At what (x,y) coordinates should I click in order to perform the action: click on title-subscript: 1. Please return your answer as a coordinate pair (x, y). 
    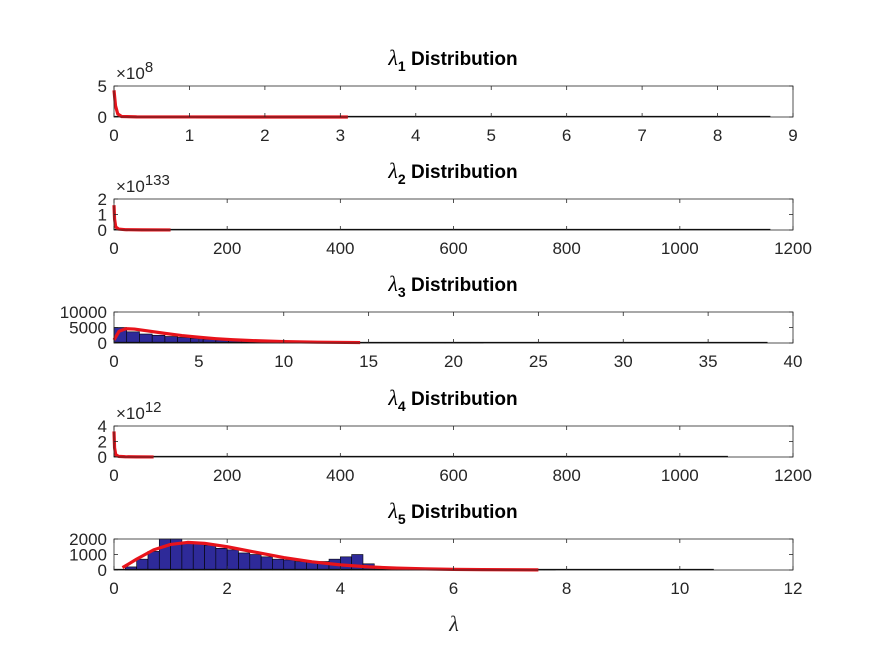
    Looking at the image, I should click on (402, 66).